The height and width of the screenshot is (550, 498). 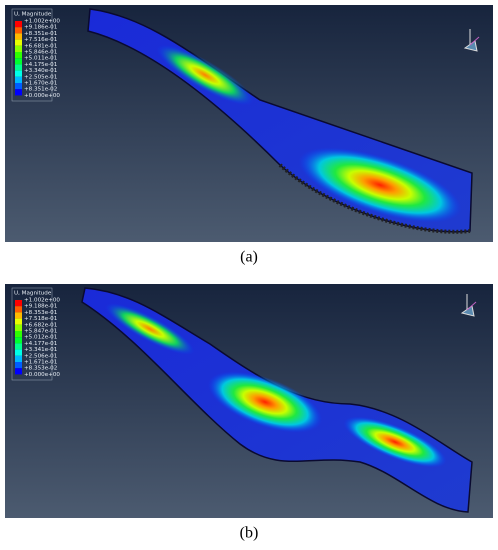 What do you see at coordinates (41, 71) in the screenshot?
I see `legend-label: +3.340e-01` at bounding box center [41, 71].